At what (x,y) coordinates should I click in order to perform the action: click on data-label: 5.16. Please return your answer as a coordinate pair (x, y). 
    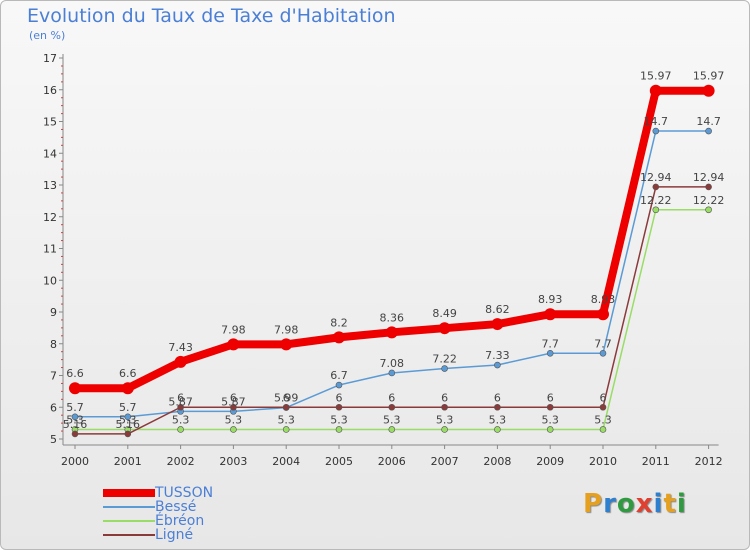
    Looking at the image, I should click on (128, 424).